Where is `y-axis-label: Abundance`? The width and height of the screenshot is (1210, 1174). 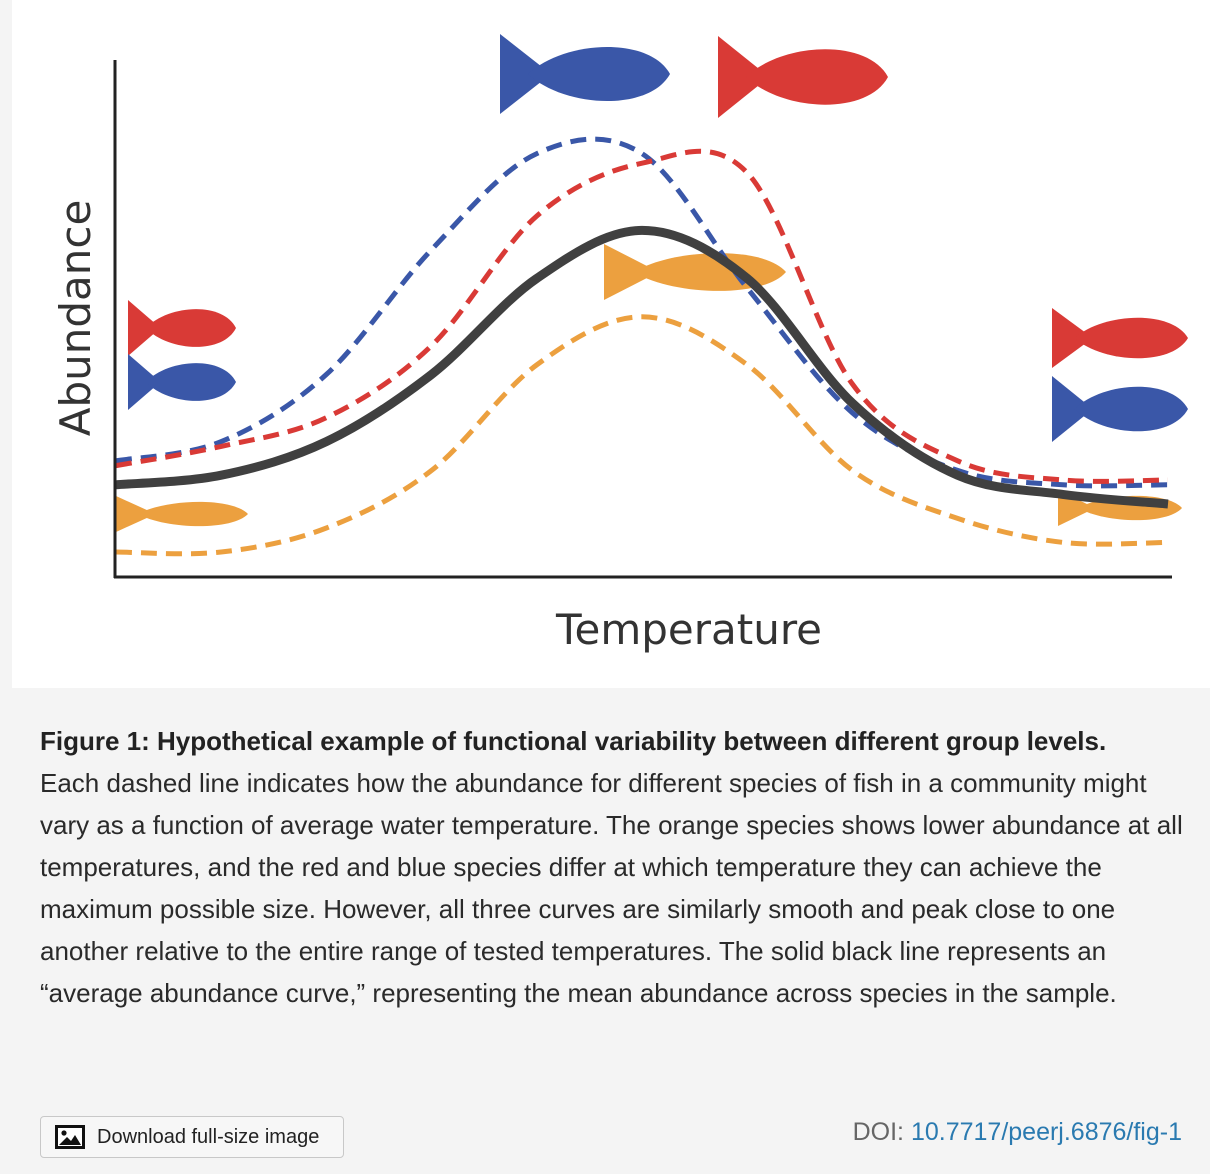
y-axis-label: Abundance is located at coordinates (75, 318).